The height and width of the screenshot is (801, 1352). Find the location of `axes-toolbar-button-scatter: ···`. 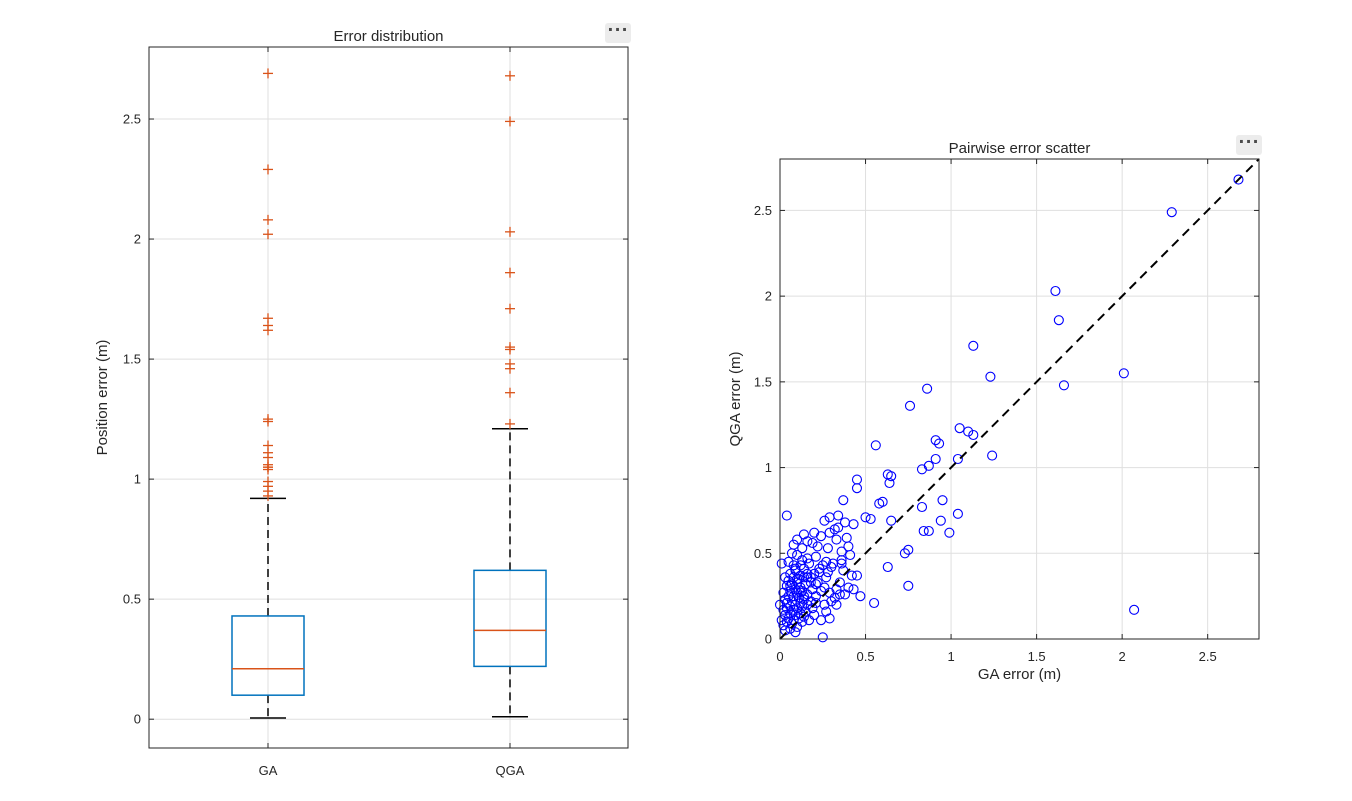

axes-toolbar-button-scatter: ··· is located at coordinates (1249, 143).